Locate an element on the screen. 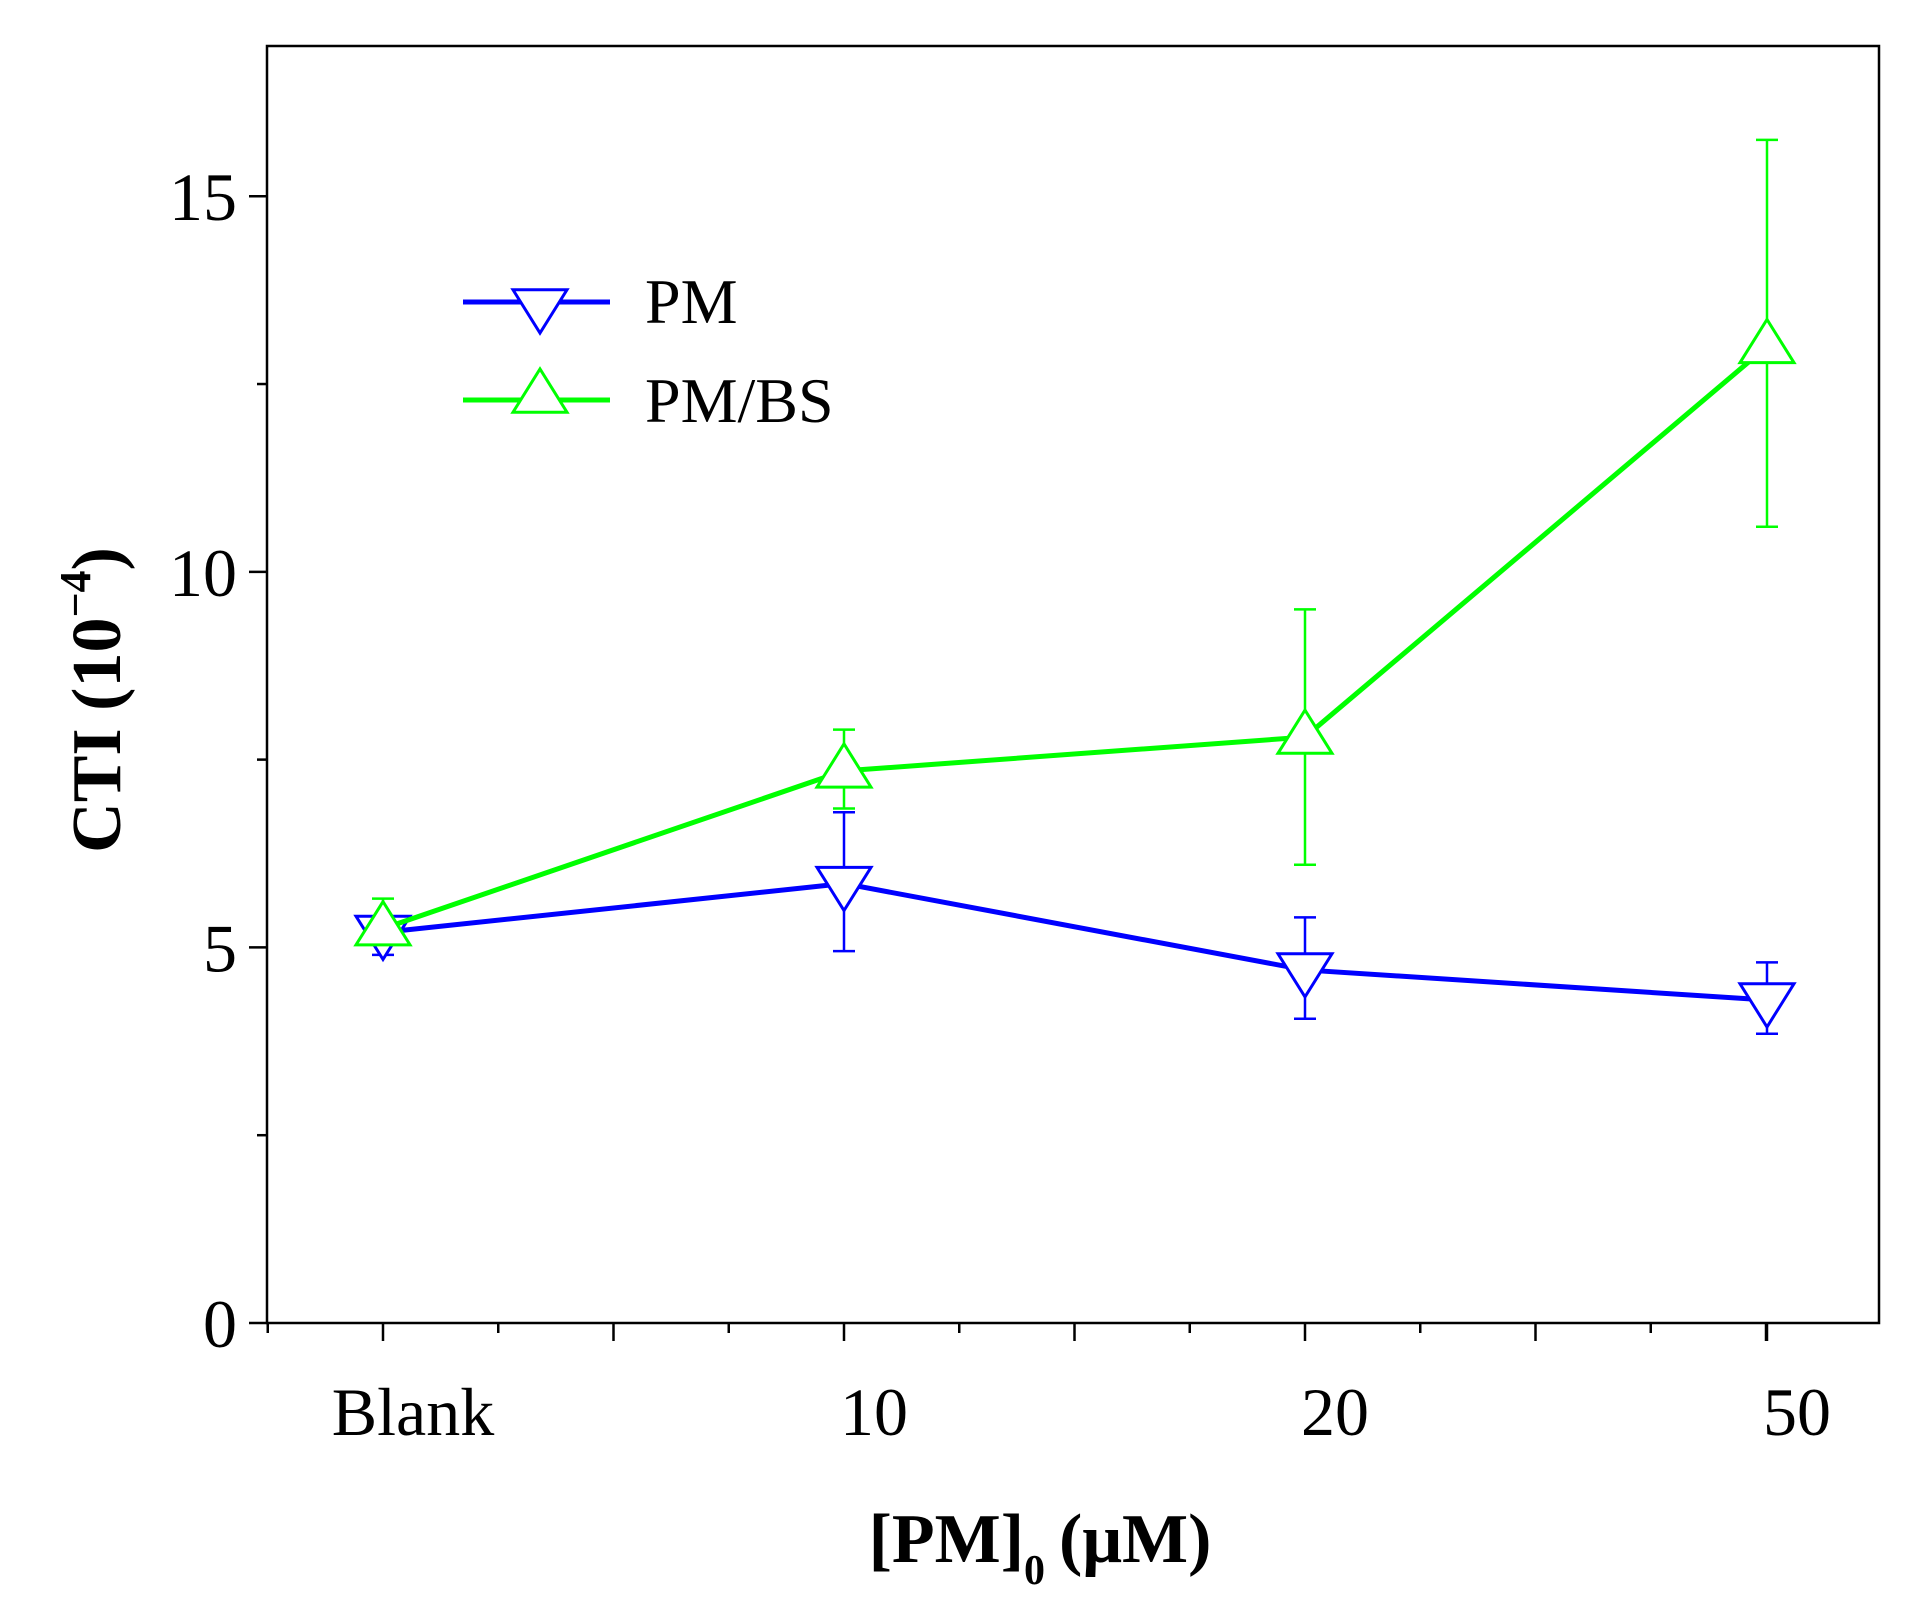 The image size is (1908, 1614). x-axis-title: [PM]0 (μM) is located at coordinates (1040, 1547).